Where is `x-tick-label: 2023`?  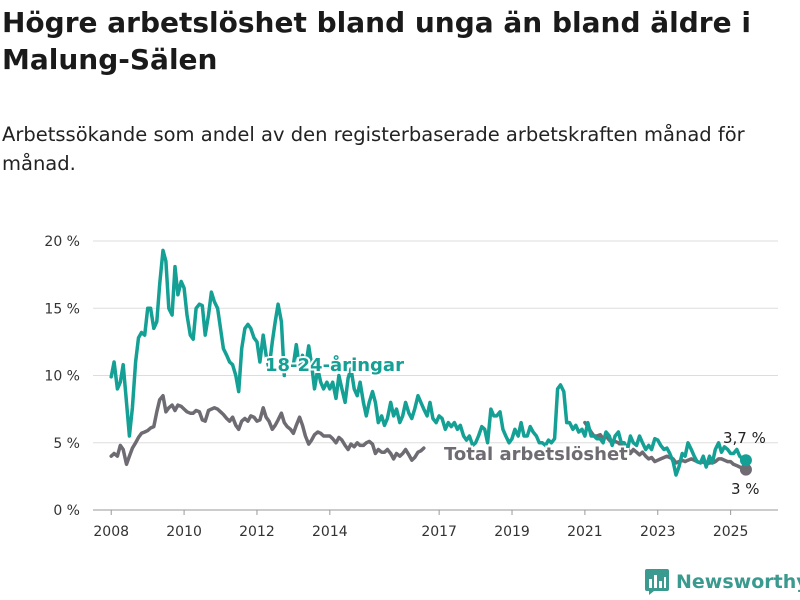
x-tick-label: 2023 is located at coordinates (658, 532).